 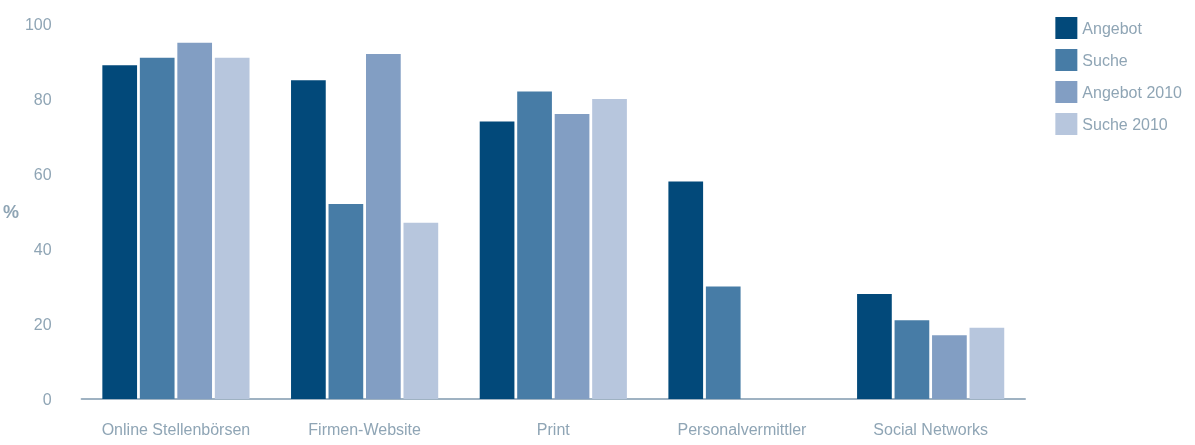 I want to click on y-tick-label: 40, so click(x=42, y=249).